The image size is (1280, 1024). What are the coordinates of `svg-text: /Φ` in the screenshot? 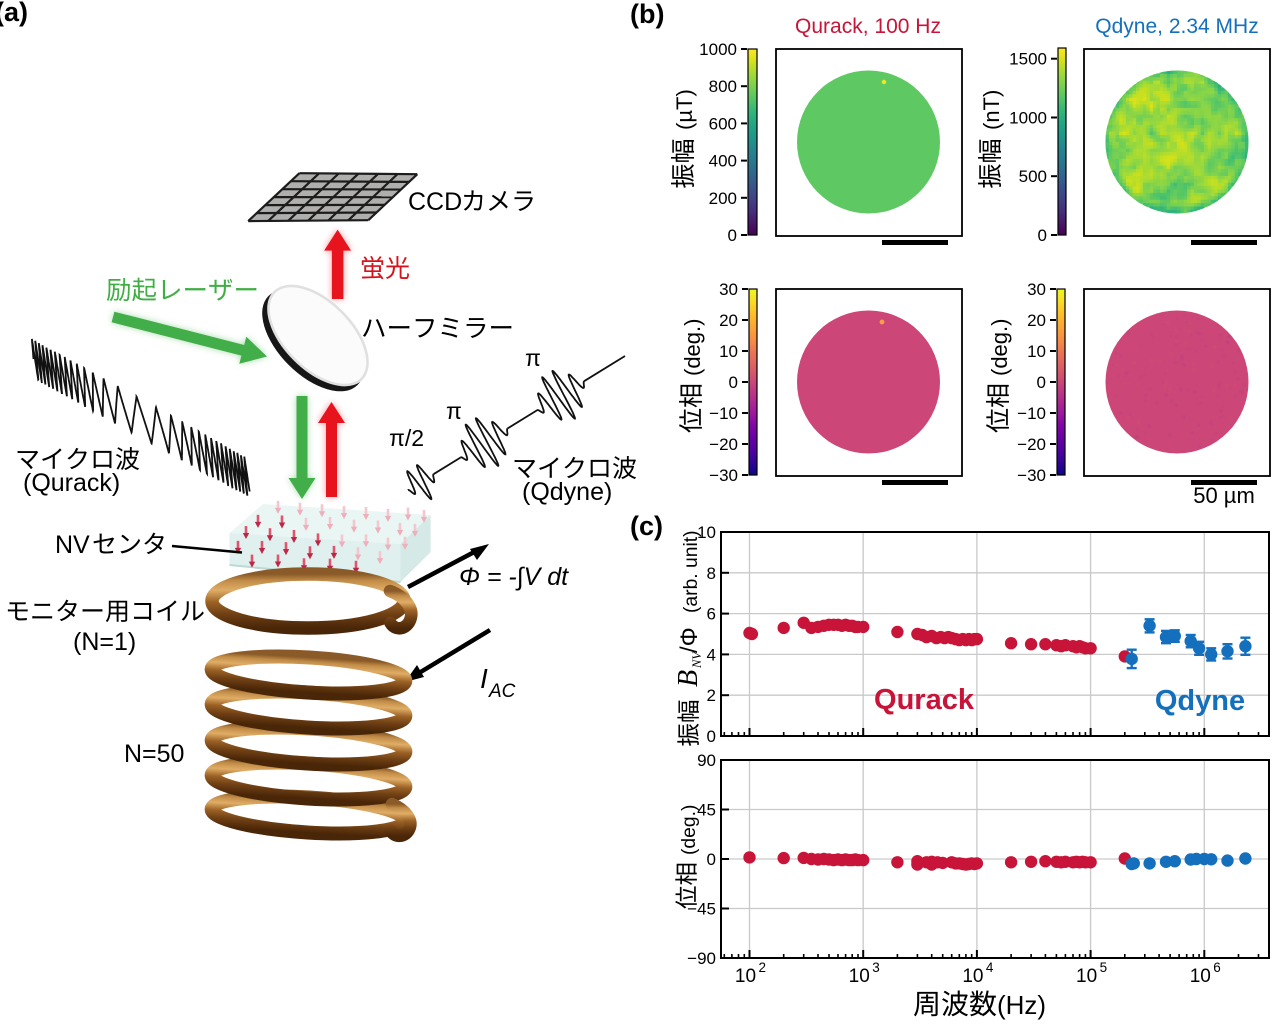 It's located at (689, 640).